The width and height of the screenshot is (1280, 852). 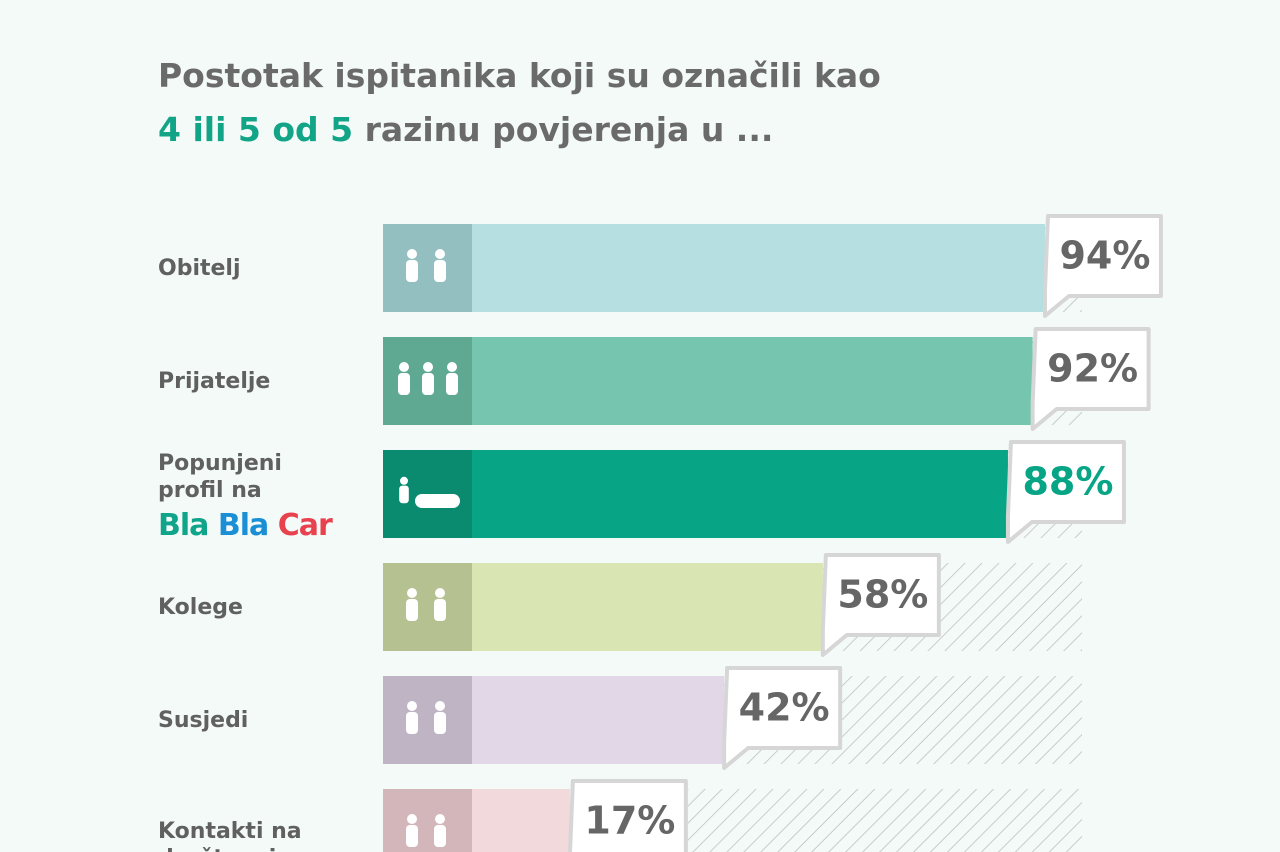 What do you see at coordinates (629, 821) in the screenshot?
I see `value-label: 17%` at bounding box center [629, 821].